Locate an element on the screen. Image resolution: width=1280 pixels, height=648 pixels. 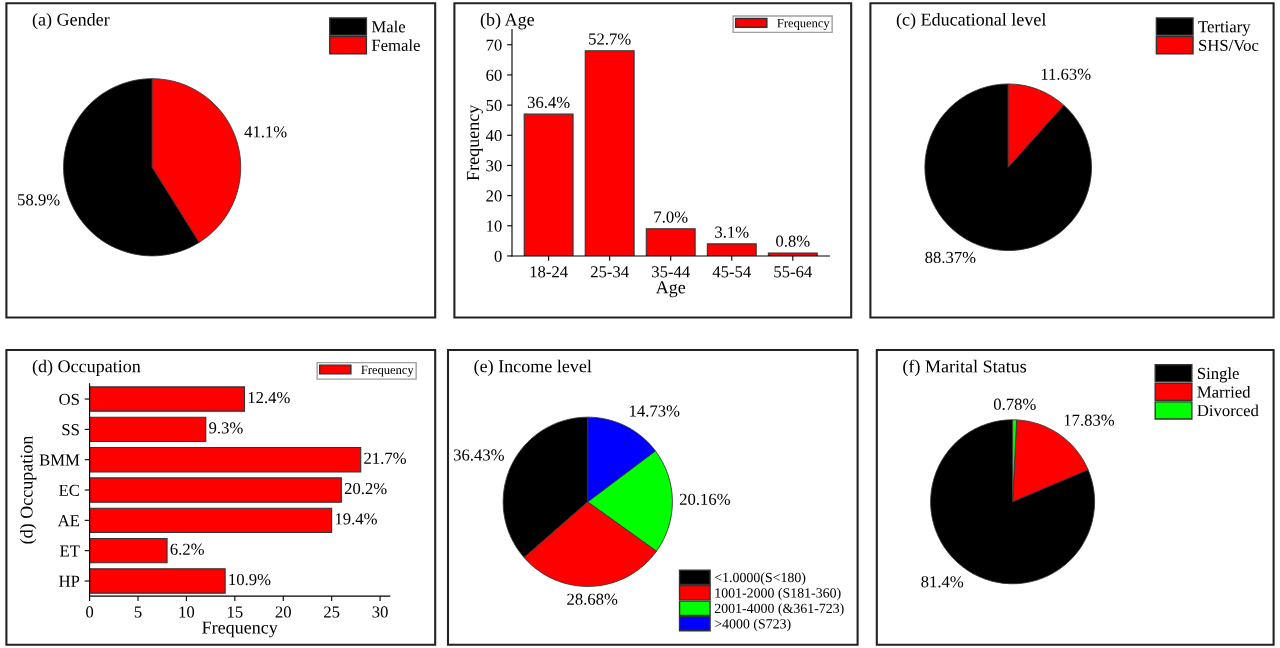
y-tick-label: 40 is located at coordinates (493, 135).